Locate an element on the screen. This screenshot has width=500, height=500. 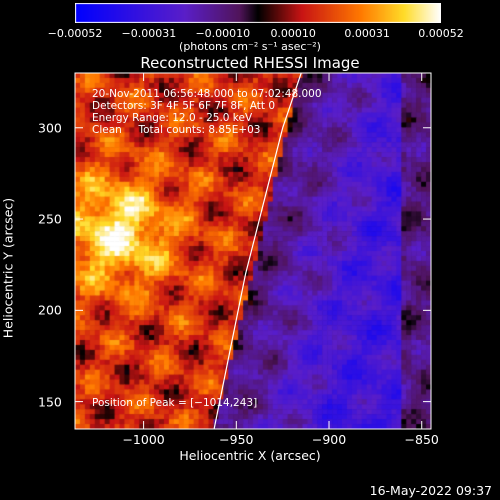
info-line-4: Clean Total counts: 8.85E+03 is located at coordinates (176, 130).